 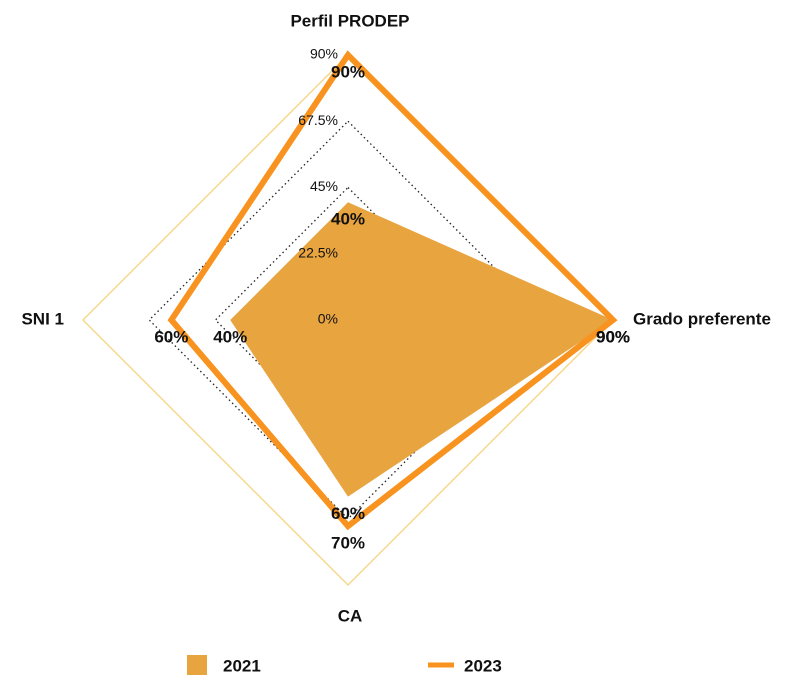 What do you see at coordinates (328, 319) in the screenshot?
I see `tick-label: 0%` at bounding box center [328, 319].